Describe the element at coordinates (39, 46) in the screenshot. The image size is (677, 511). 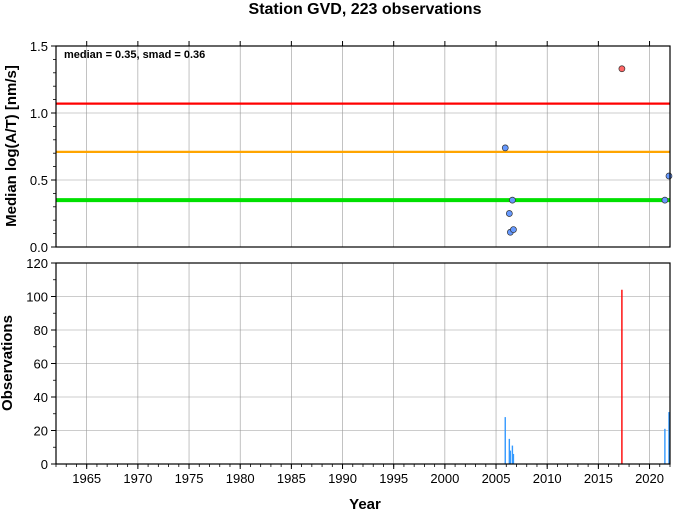
I see `median-tick-label: 1.5` at that location.